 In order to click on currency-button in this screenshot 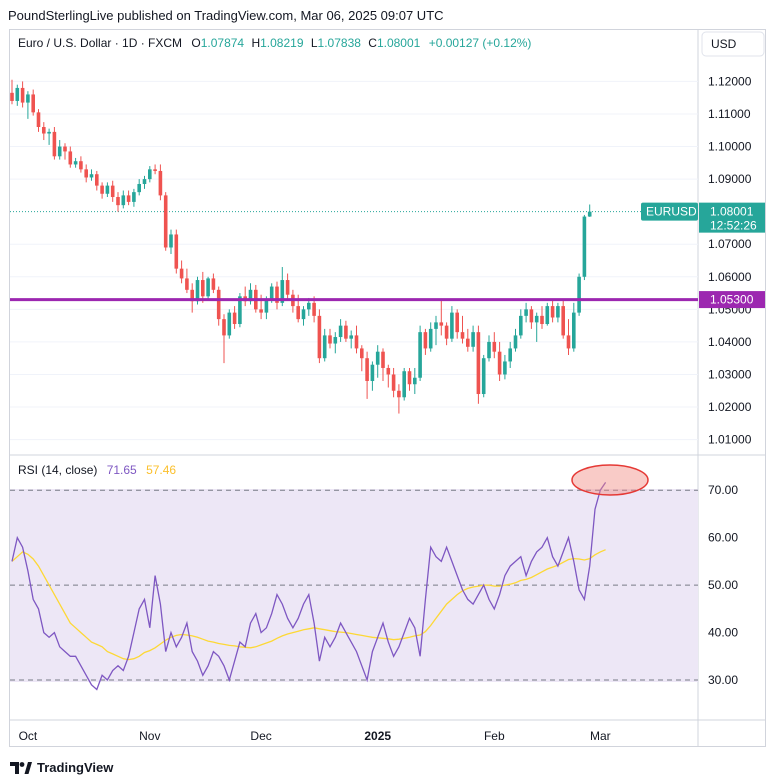, I will do `click(733, 44)`.